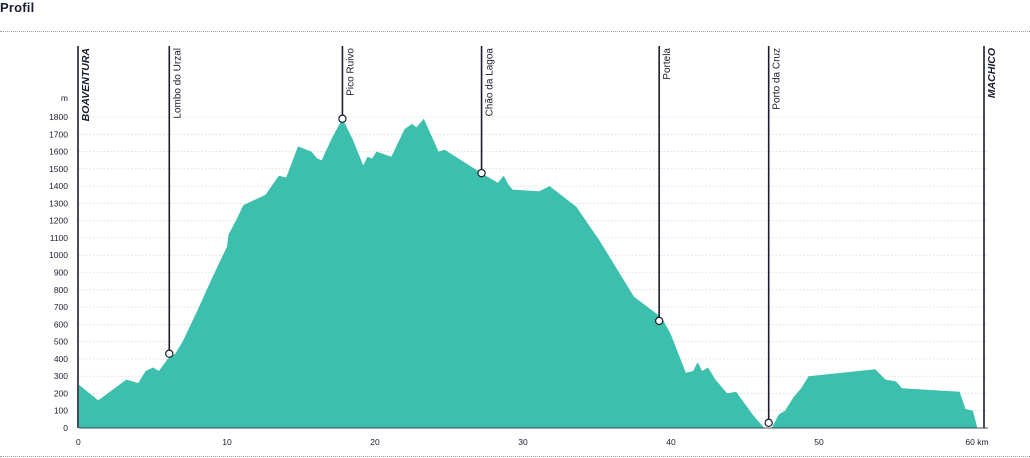 Image resolution: width=1030 pixels, height=458 pixels. What do you see at coordinates (481, 173) in the screenshot?
I see `waypoint-marker-ch-o-da-lagoa` at bounding box center [481, 173].